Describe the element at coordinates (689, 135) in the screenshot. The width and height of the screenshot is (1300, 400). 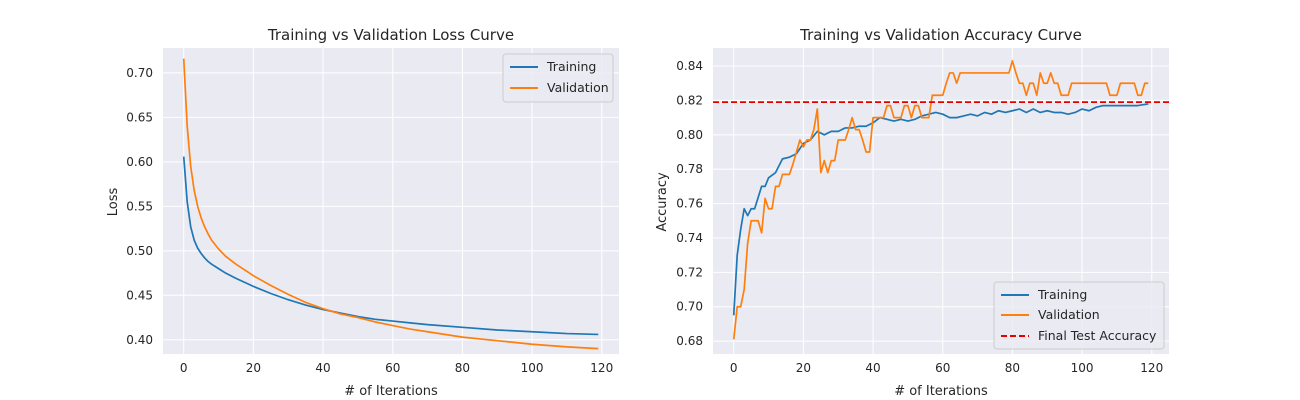
I see `accuracy-y-tick-label: 0.80` at that location.